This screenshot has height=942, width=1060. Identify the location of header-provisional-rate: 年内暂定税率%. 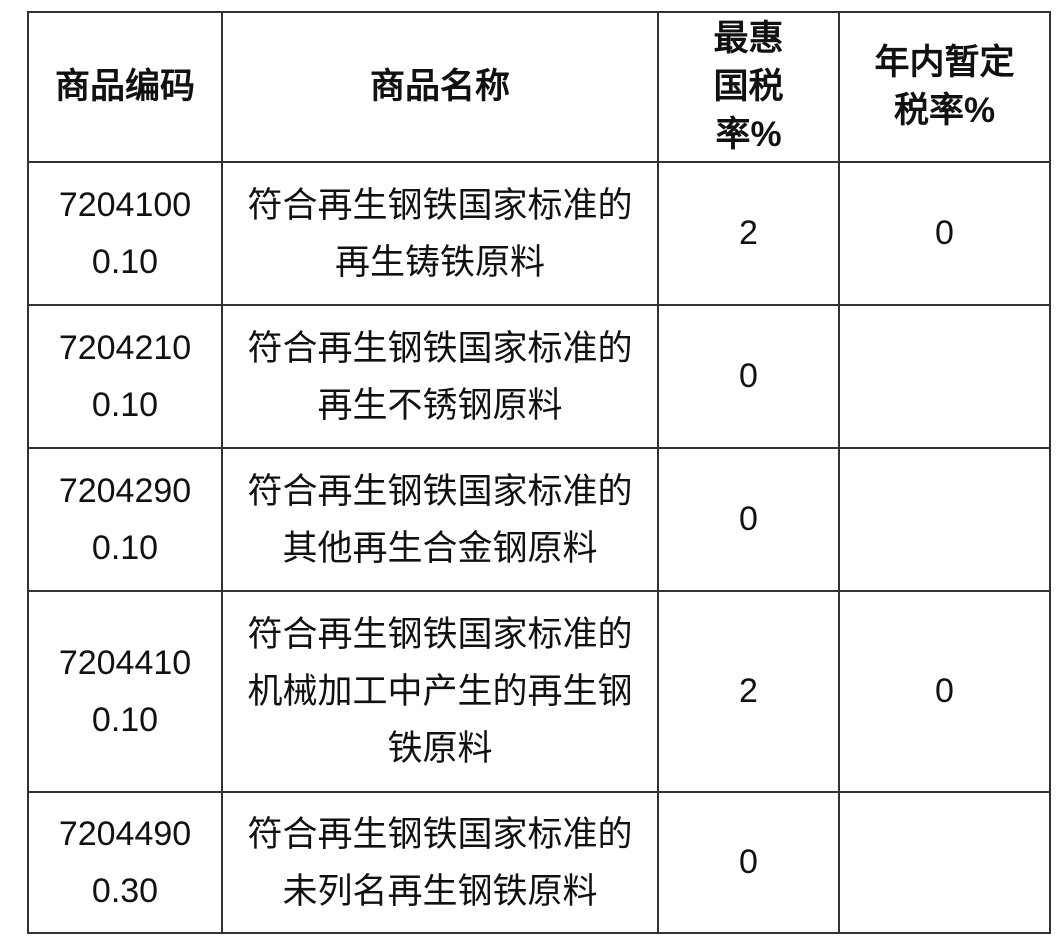
(944, 87).